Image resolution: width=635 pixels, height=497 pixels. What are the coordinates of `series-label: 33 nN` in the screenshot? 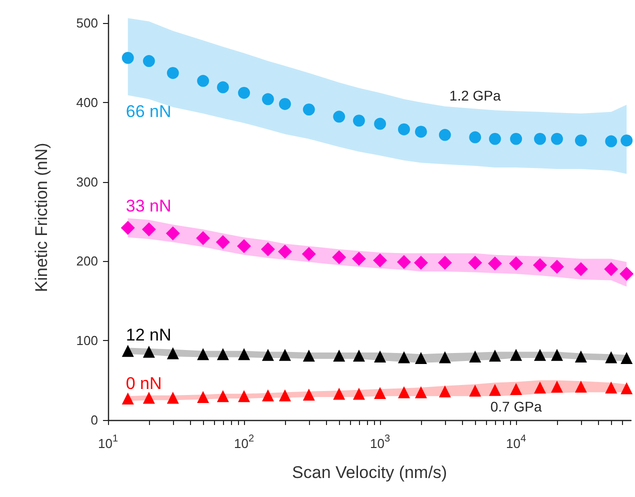 It's located at (149, 206).